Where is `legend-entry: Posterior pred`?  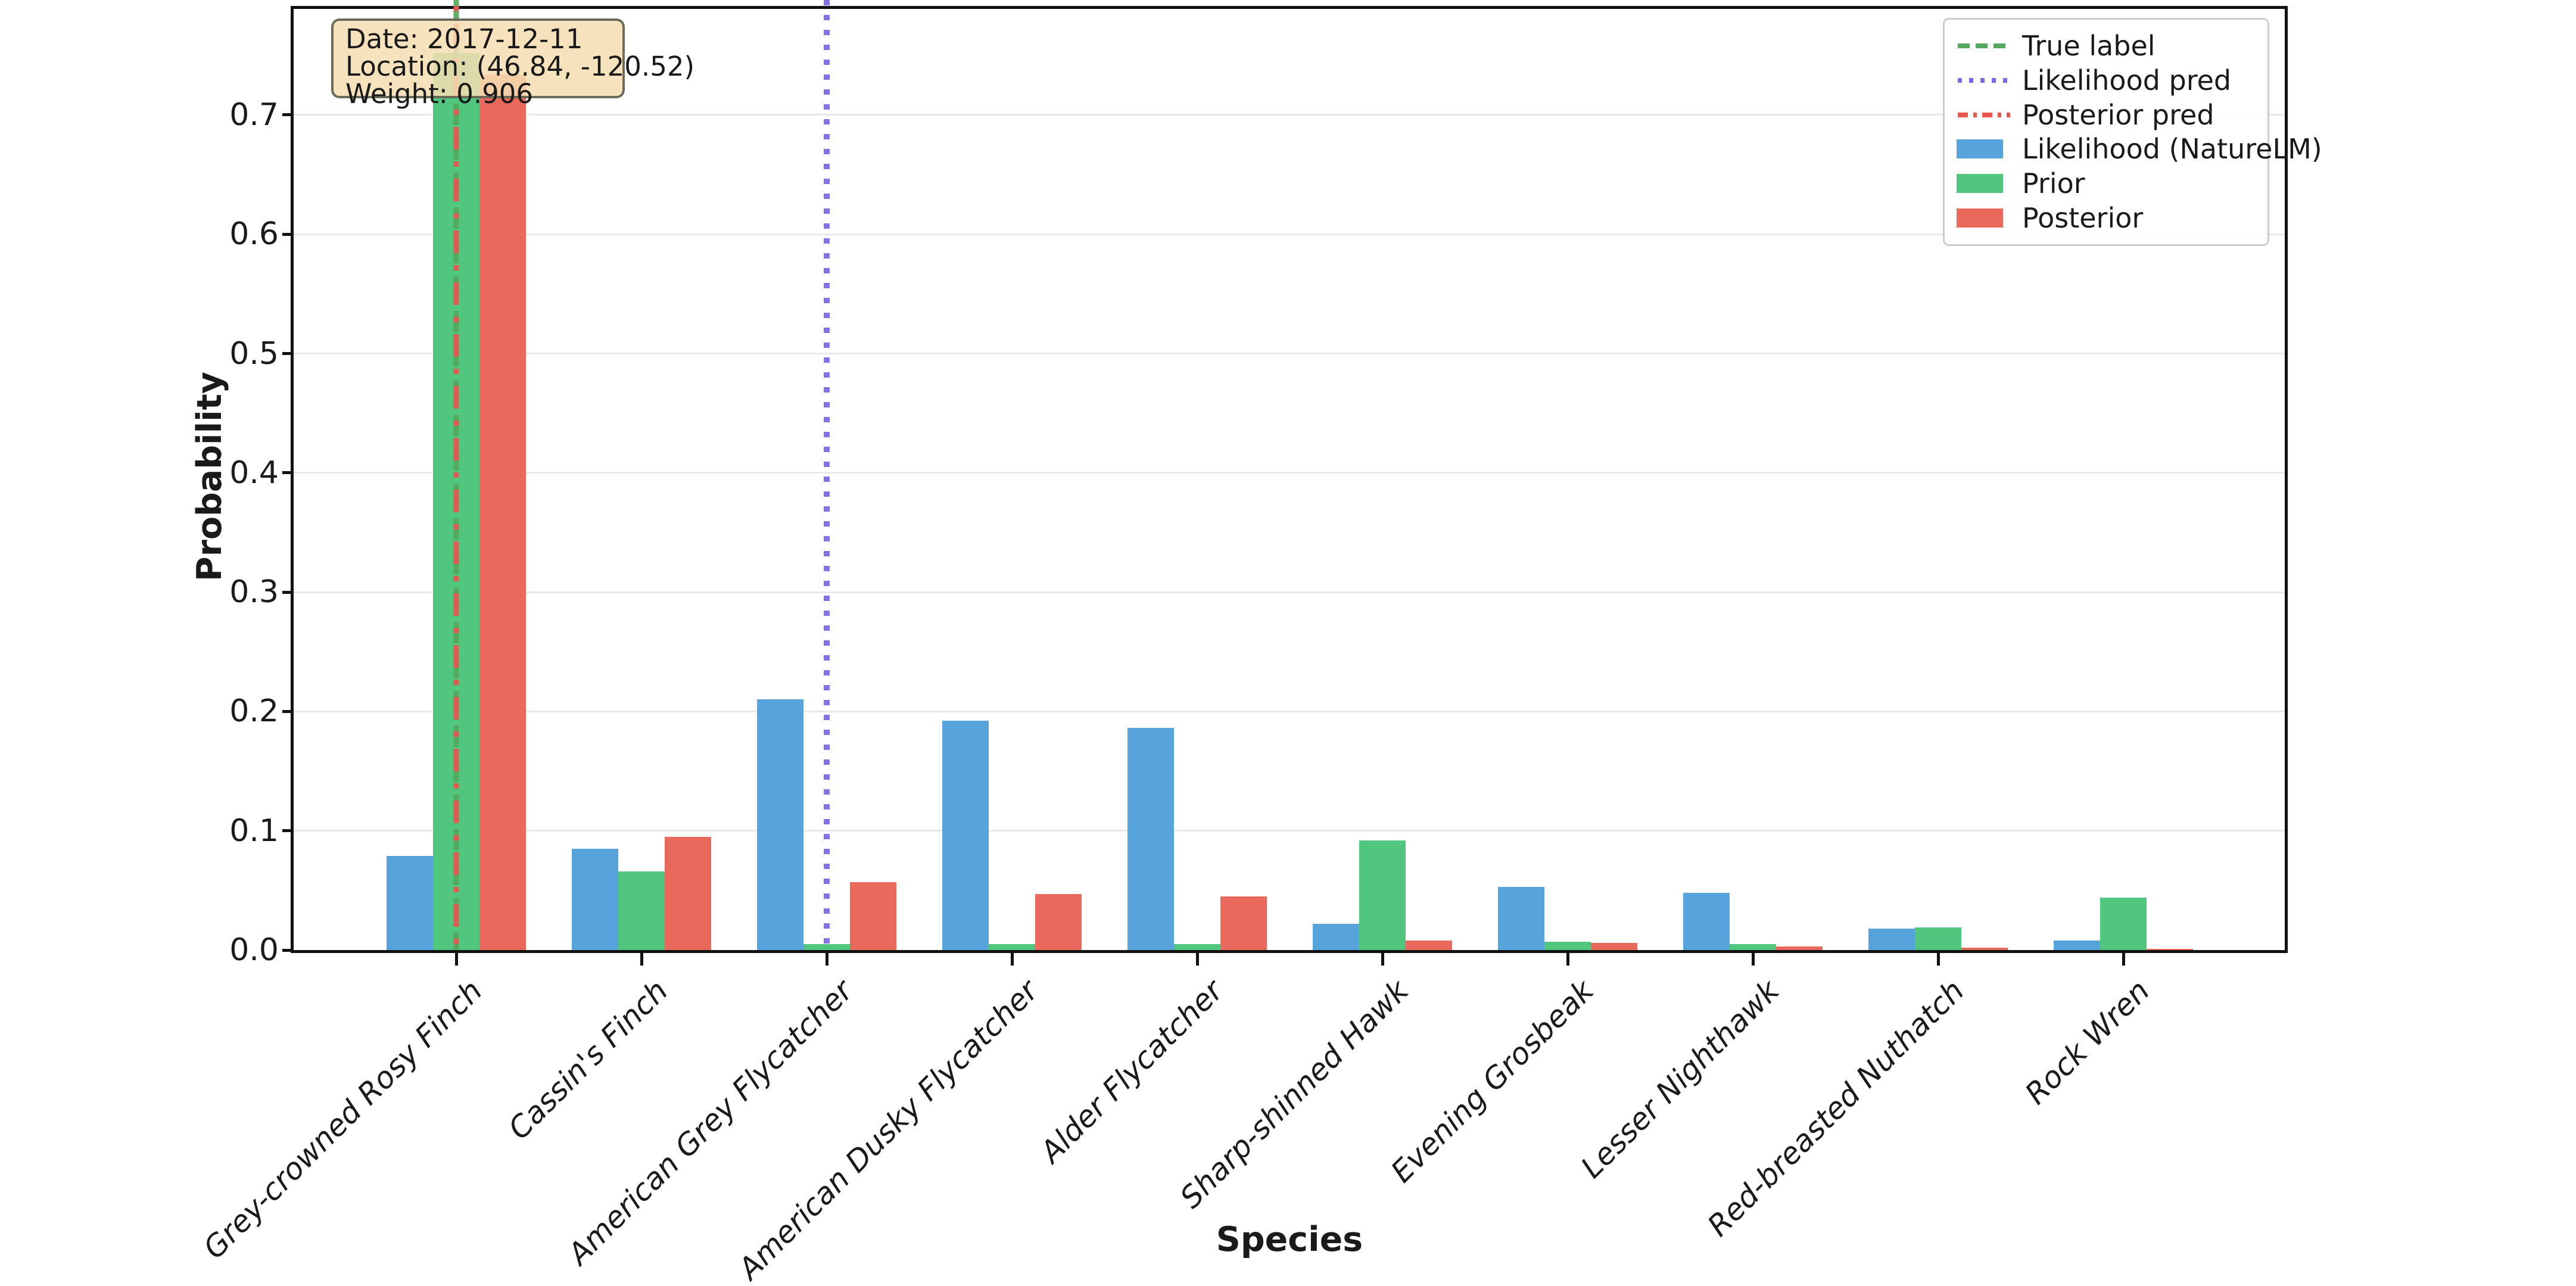 legend-entry: Posterior pred is located at coordinates (2106, 115).